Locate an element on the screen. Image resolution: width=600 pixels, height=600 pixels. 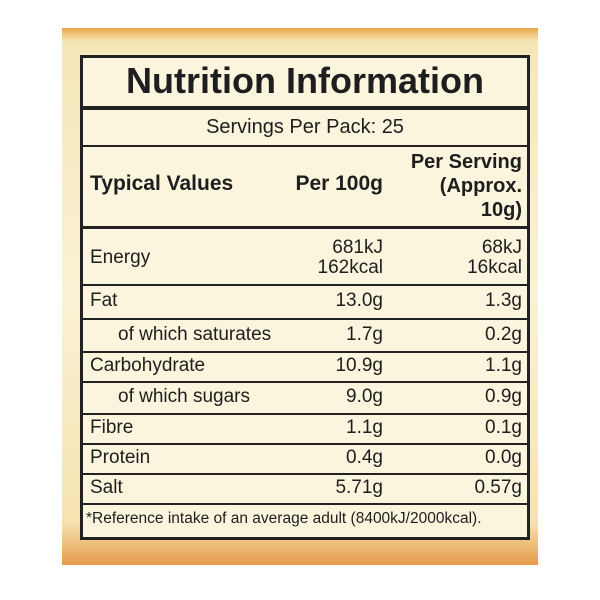
column-header: 10g) is located at coordinates (501, 210).